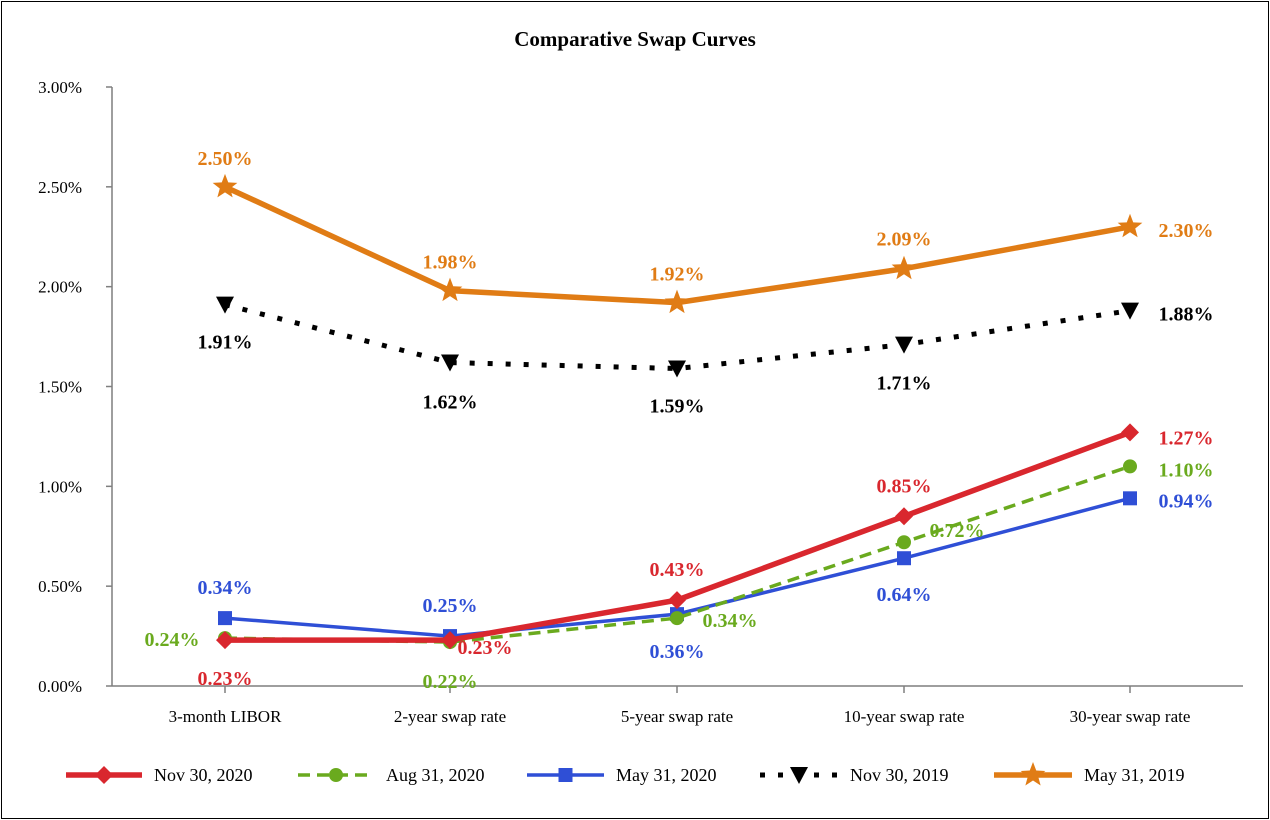 The width and height of the screenshot is (1270, 820). What do you see at coordinates (904, 595) in the screenshot?
I see `data-label: 0.64%` at bounding box center [904, 595].